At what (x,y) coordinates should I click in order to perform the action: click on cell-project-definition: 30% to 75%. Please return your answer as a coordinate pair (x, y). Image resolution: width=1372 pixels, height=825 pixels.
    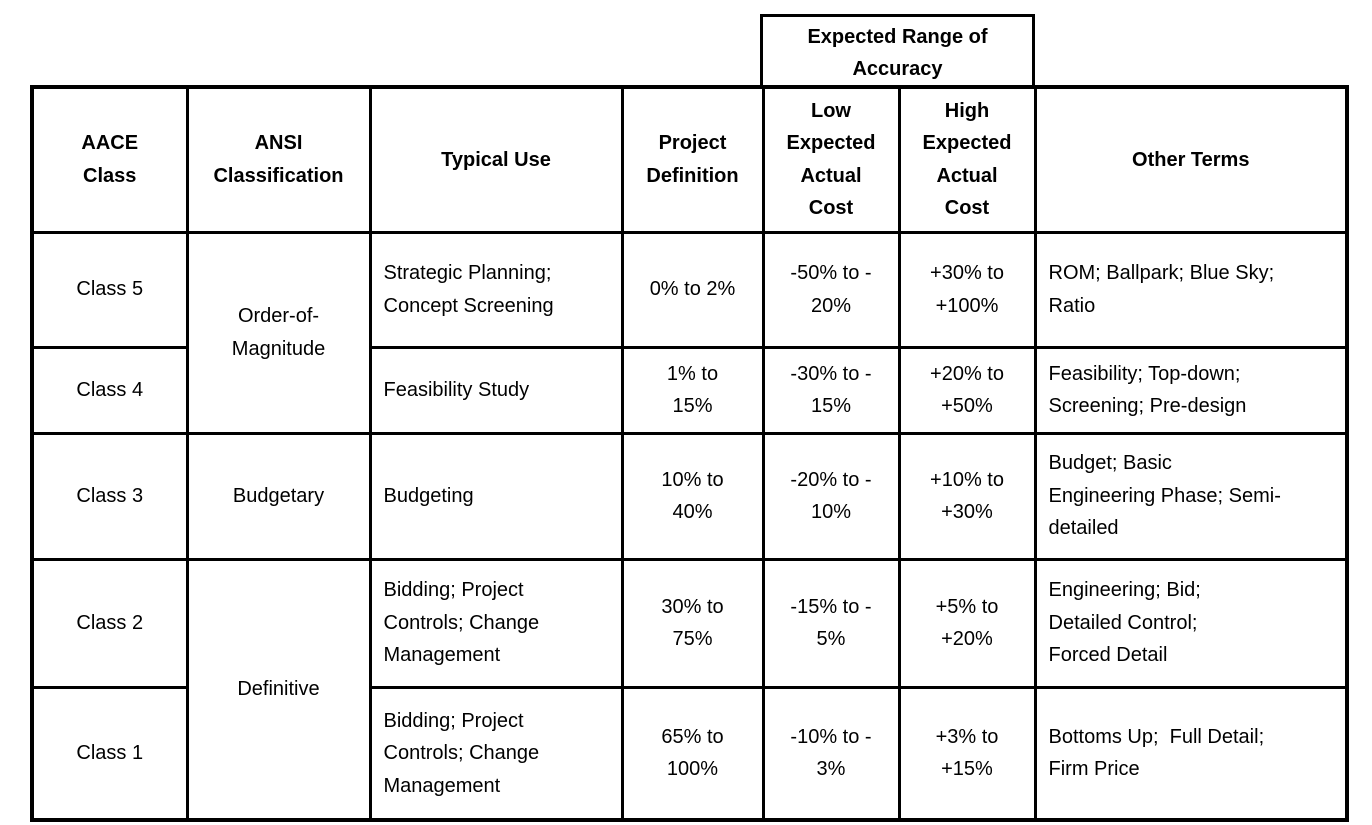
    Looking at the image, I should click on (692, 623).